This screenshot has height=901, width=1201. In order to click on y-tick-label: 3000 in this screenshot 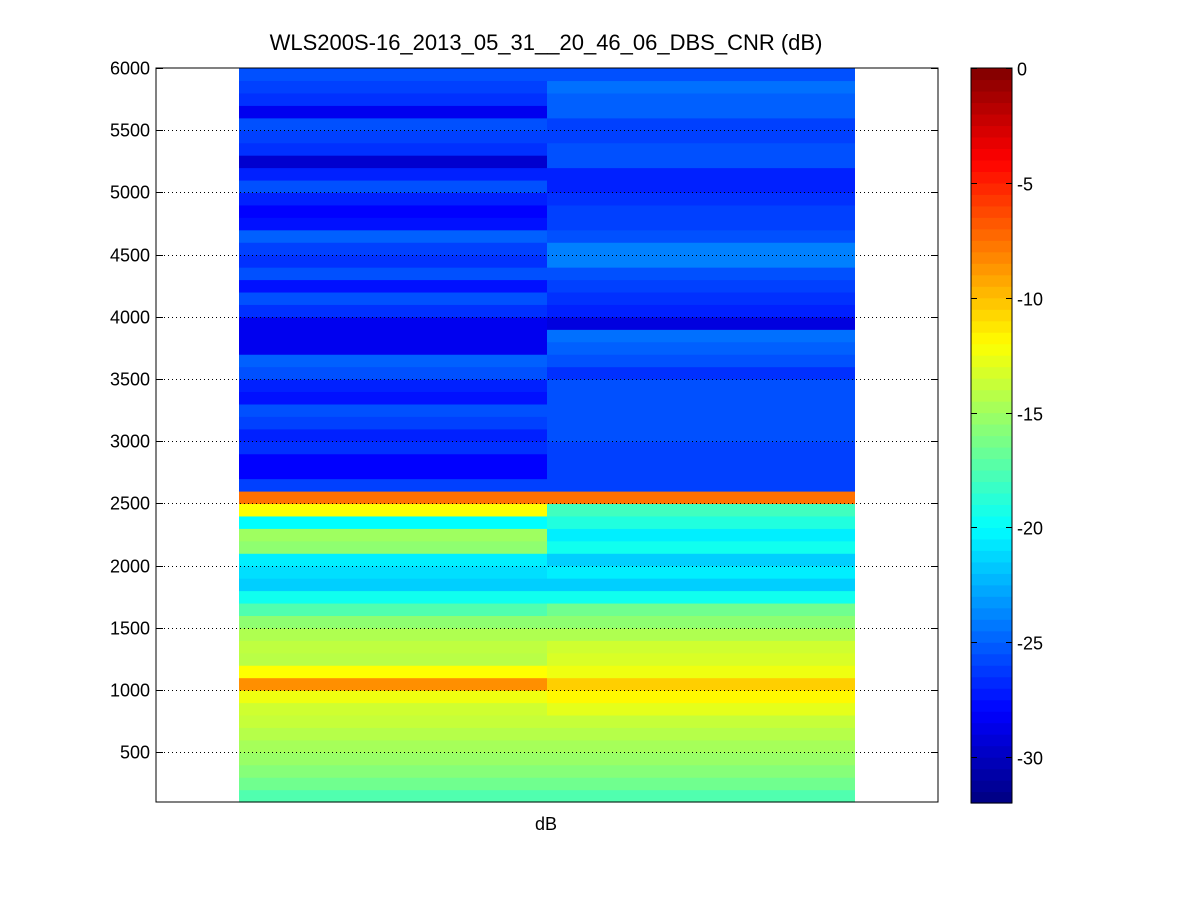, I will do `click(130, 442)`.